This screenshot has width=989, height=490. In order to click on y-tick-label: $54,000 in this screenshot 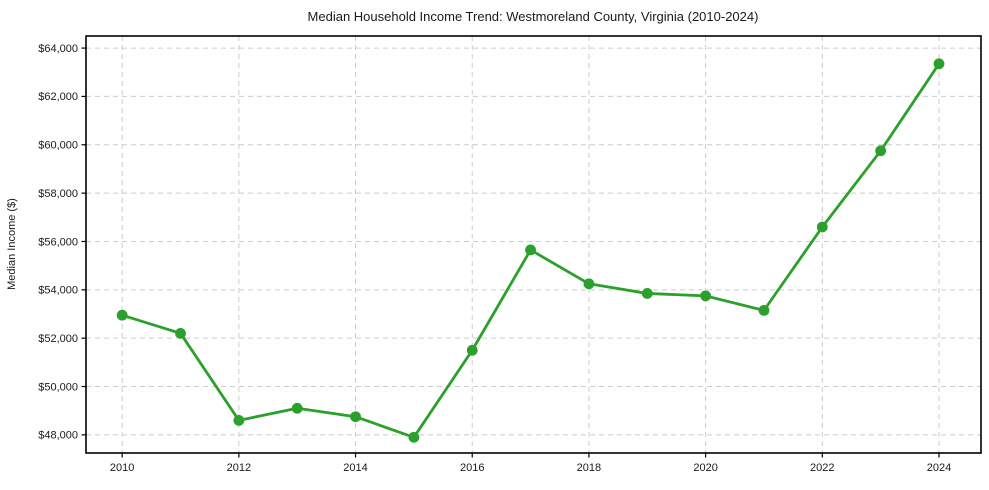, I will do `click(58, 291)`.